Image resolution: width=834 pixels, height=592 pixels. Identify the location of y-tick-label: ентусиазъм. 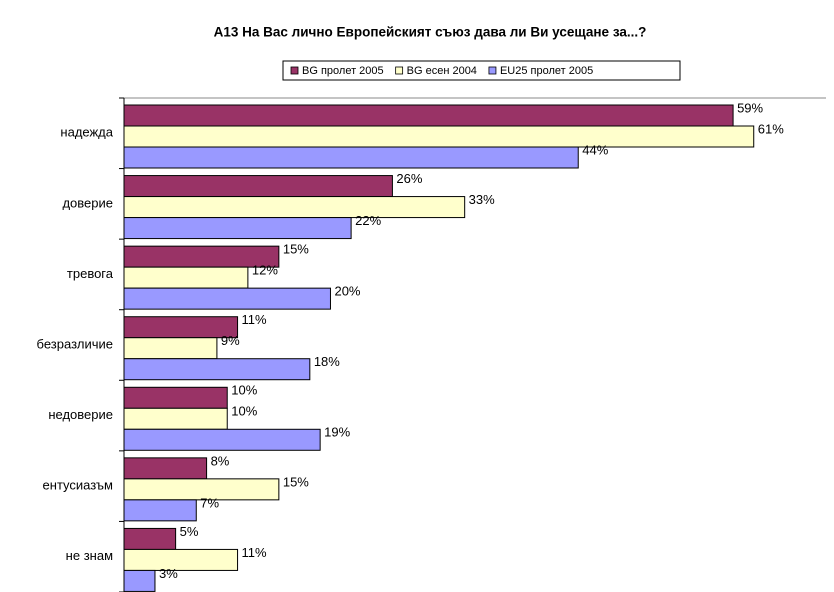
(78, 485).